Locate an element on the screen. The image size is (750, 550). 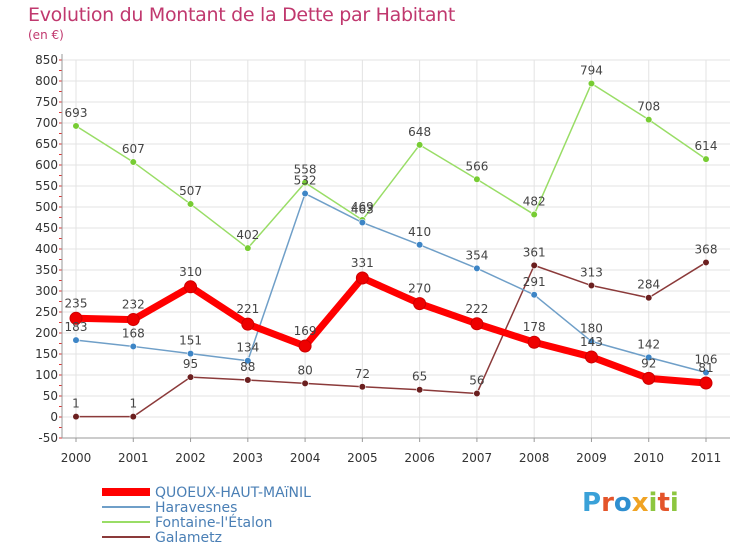
data-label: 284 is located at coordinates (648, 285).